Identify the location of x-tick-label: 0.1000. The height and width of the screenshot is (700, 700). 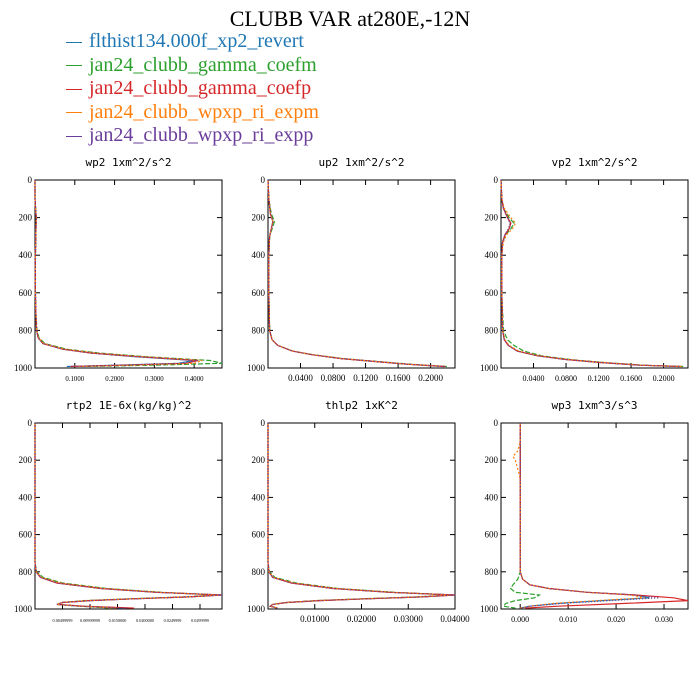
(74, 379).